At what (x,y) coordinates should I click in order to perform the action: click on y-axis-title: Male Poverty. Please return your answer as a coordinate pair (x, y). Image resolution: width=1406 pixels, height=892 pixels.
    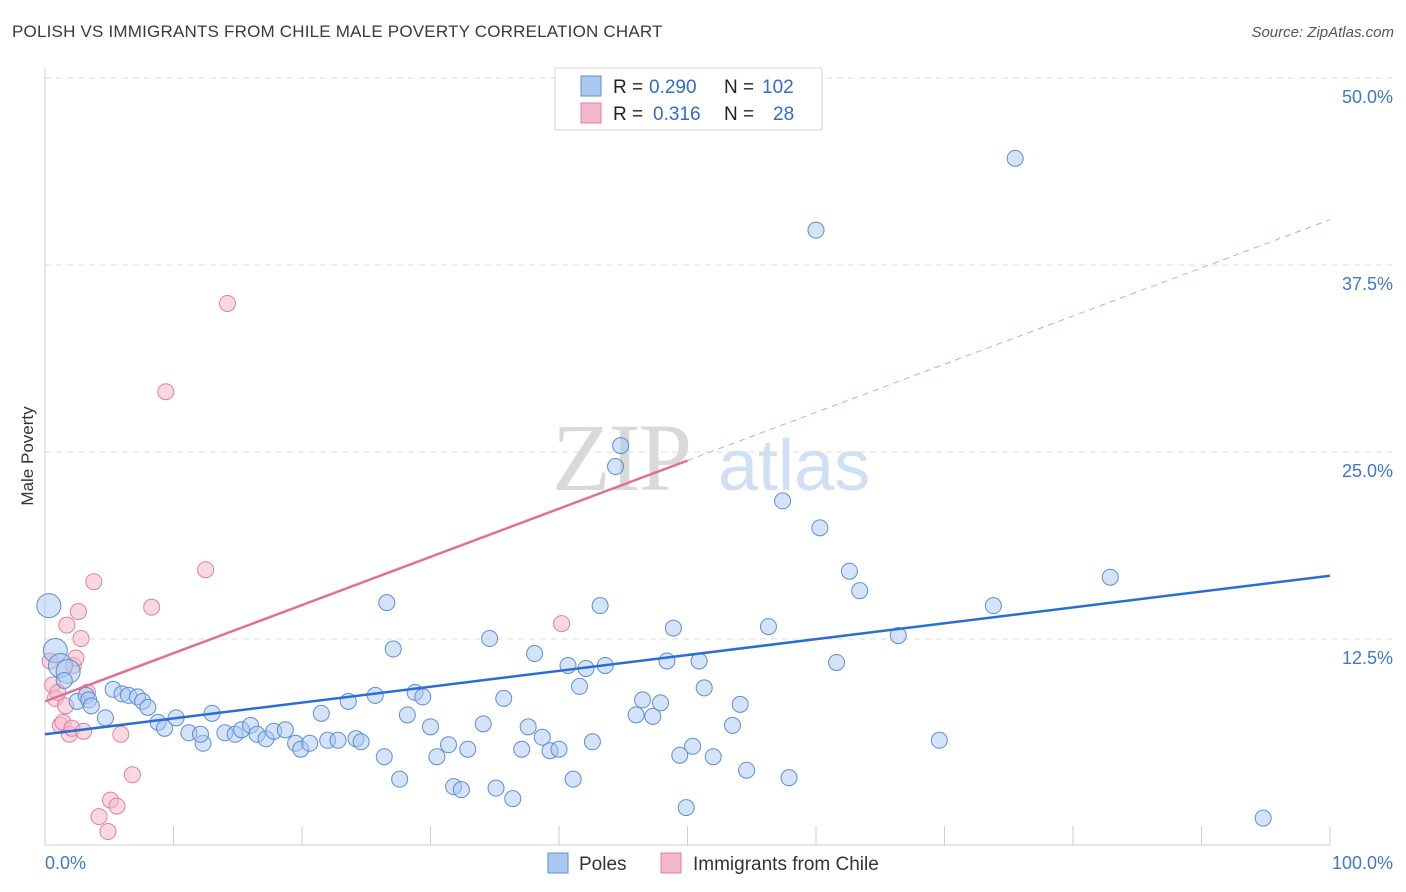
    Looking at the image, I should click on (27, 456).